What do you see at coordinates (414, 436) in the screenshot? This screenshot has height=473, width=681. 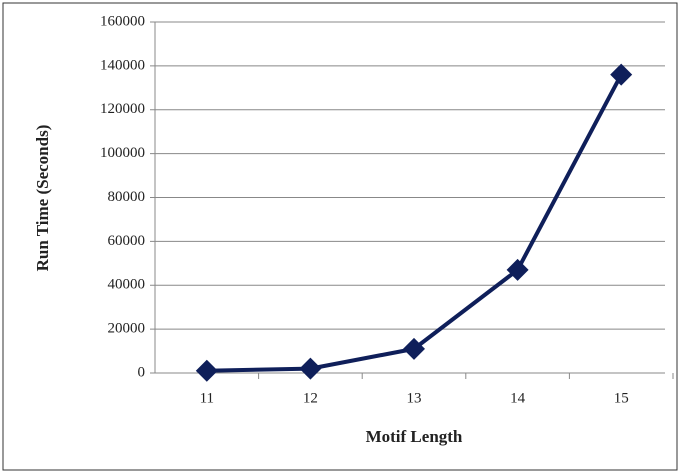 I see `x-axis-title: Motif Length` at bounding box center [414, 436].